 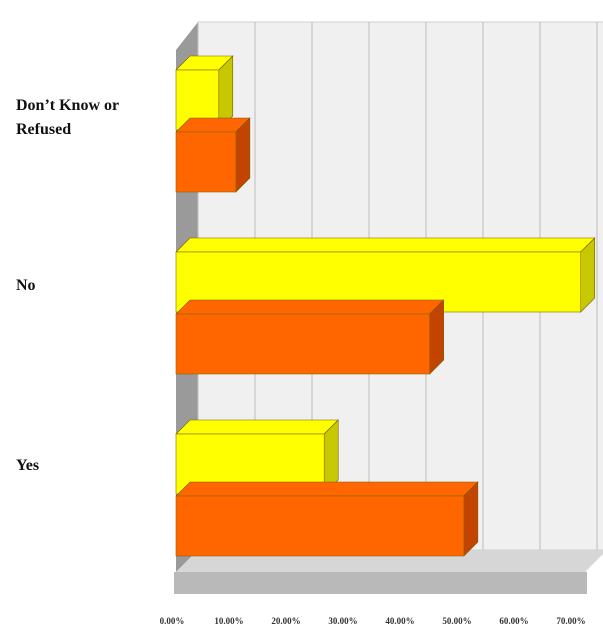 I want to click on x-tick-label: 70.00%, so click(x=570, y=621).